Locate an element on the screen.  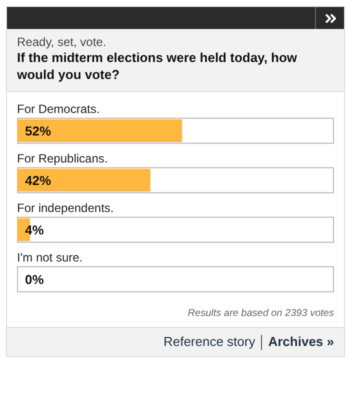
text: Archives » is located at coordinates (301, 341).